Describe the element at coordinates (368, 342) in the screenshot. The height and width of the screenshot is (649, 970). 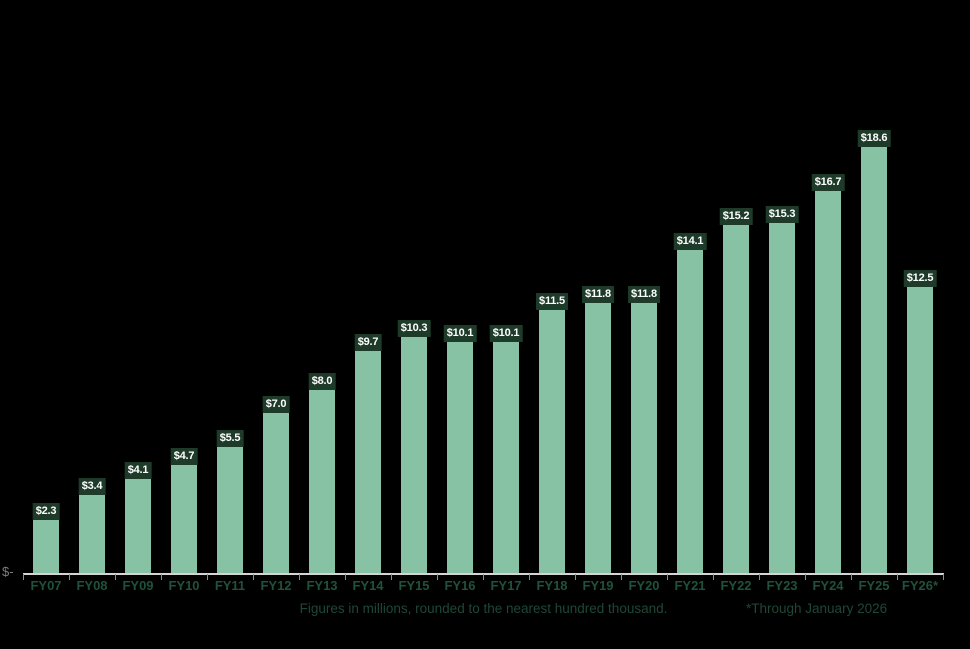
I see `bar-value-label: $9.7` at that location.